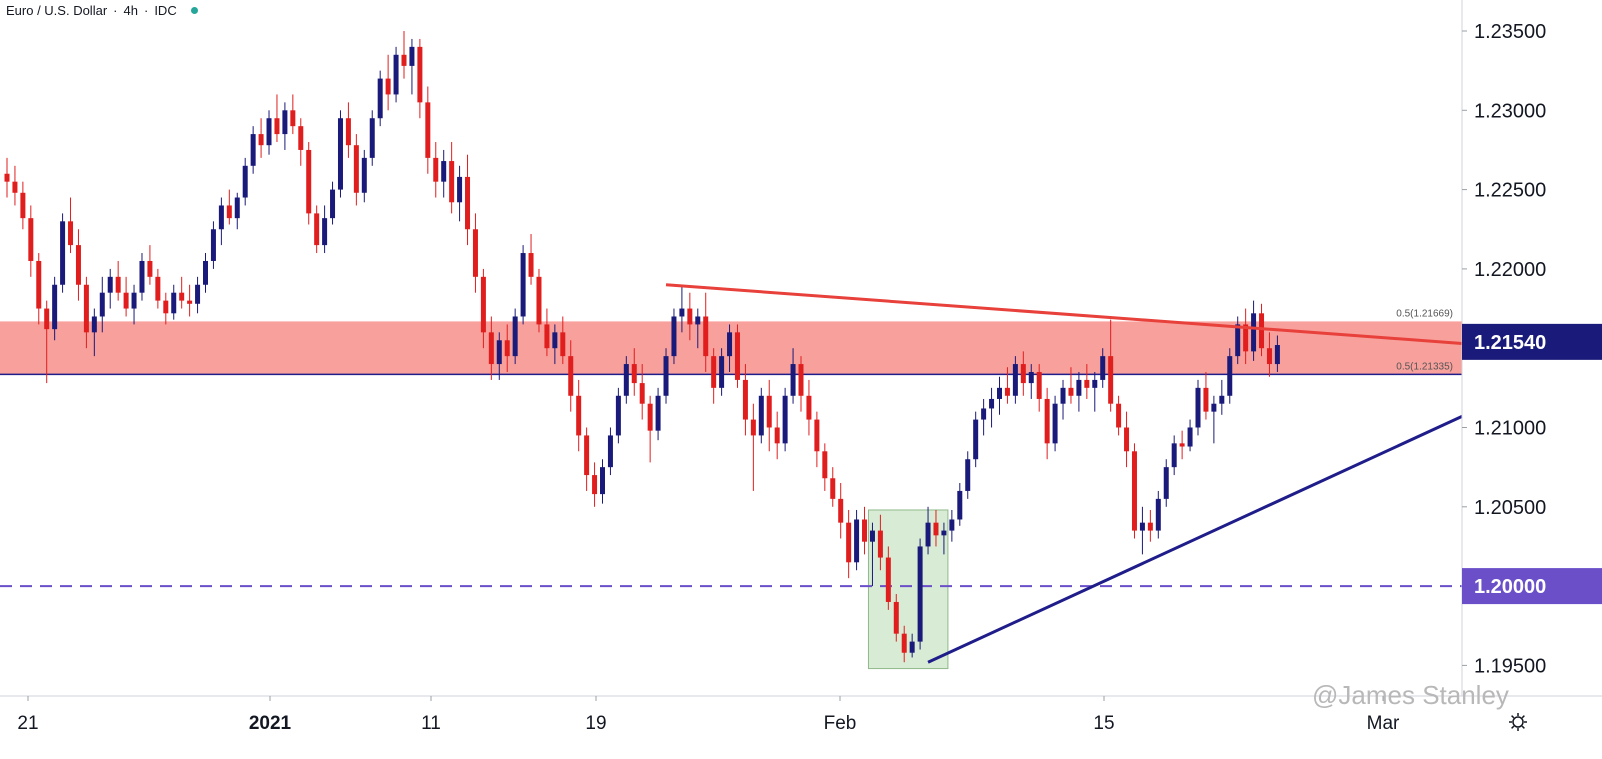  I want to click on timeframe-label: 4h, so click(130, 10).